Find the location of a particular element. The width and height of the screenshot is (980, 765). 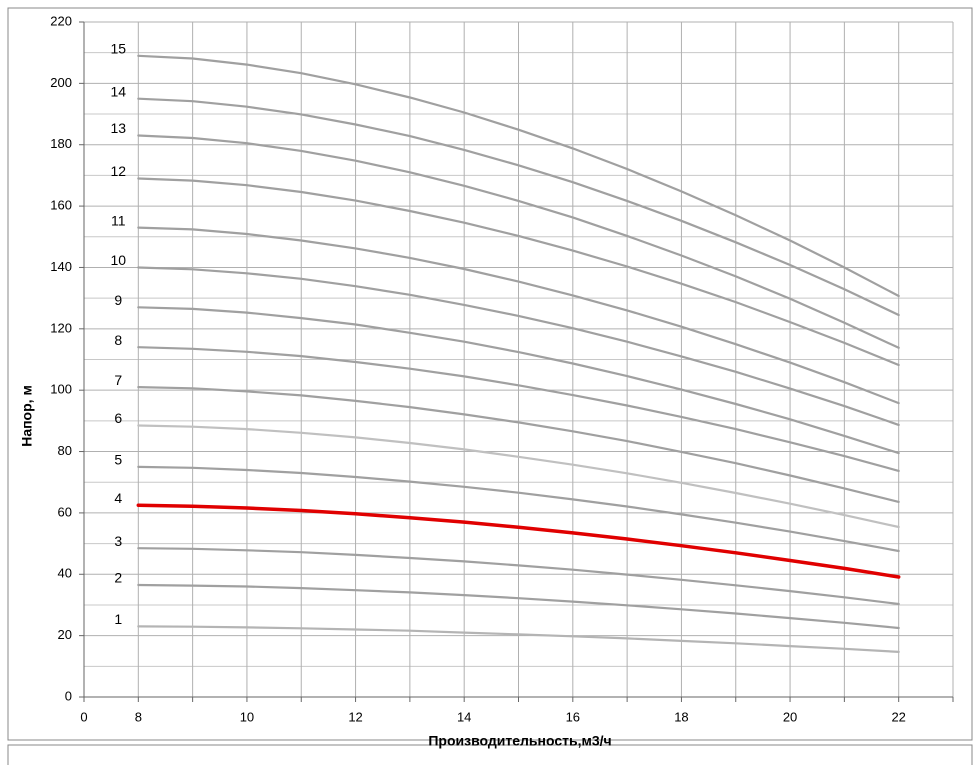

series-label: 1 is located at coordinates (118, 619).